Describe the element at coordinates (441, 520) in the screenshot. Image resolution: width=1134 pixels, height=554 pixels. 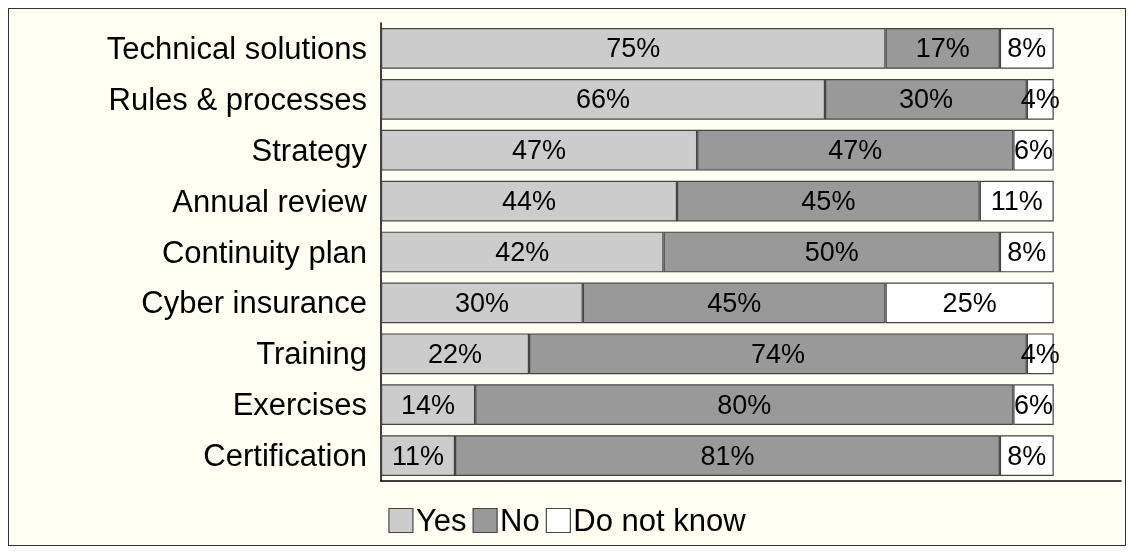
I see `legend-label: Yes` at that location.